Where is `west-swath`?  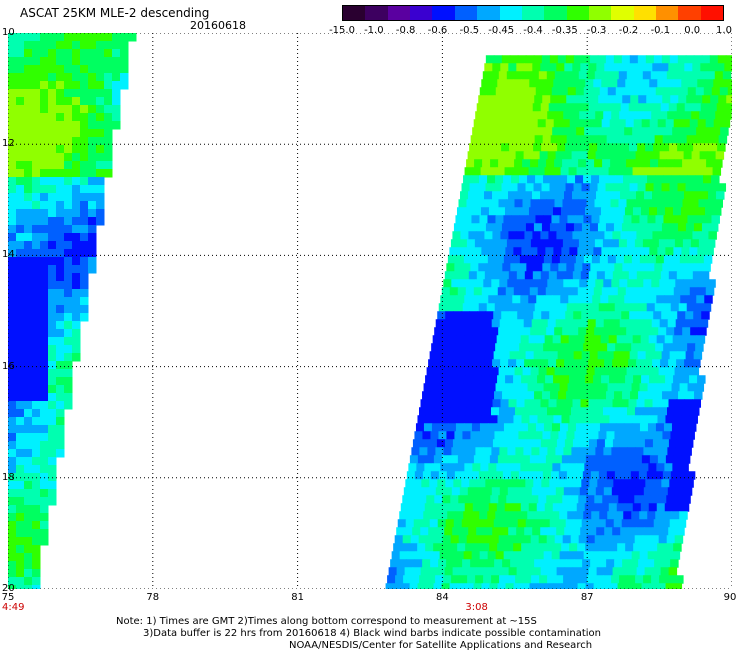
west-swath is located at coordinates (72, 311).